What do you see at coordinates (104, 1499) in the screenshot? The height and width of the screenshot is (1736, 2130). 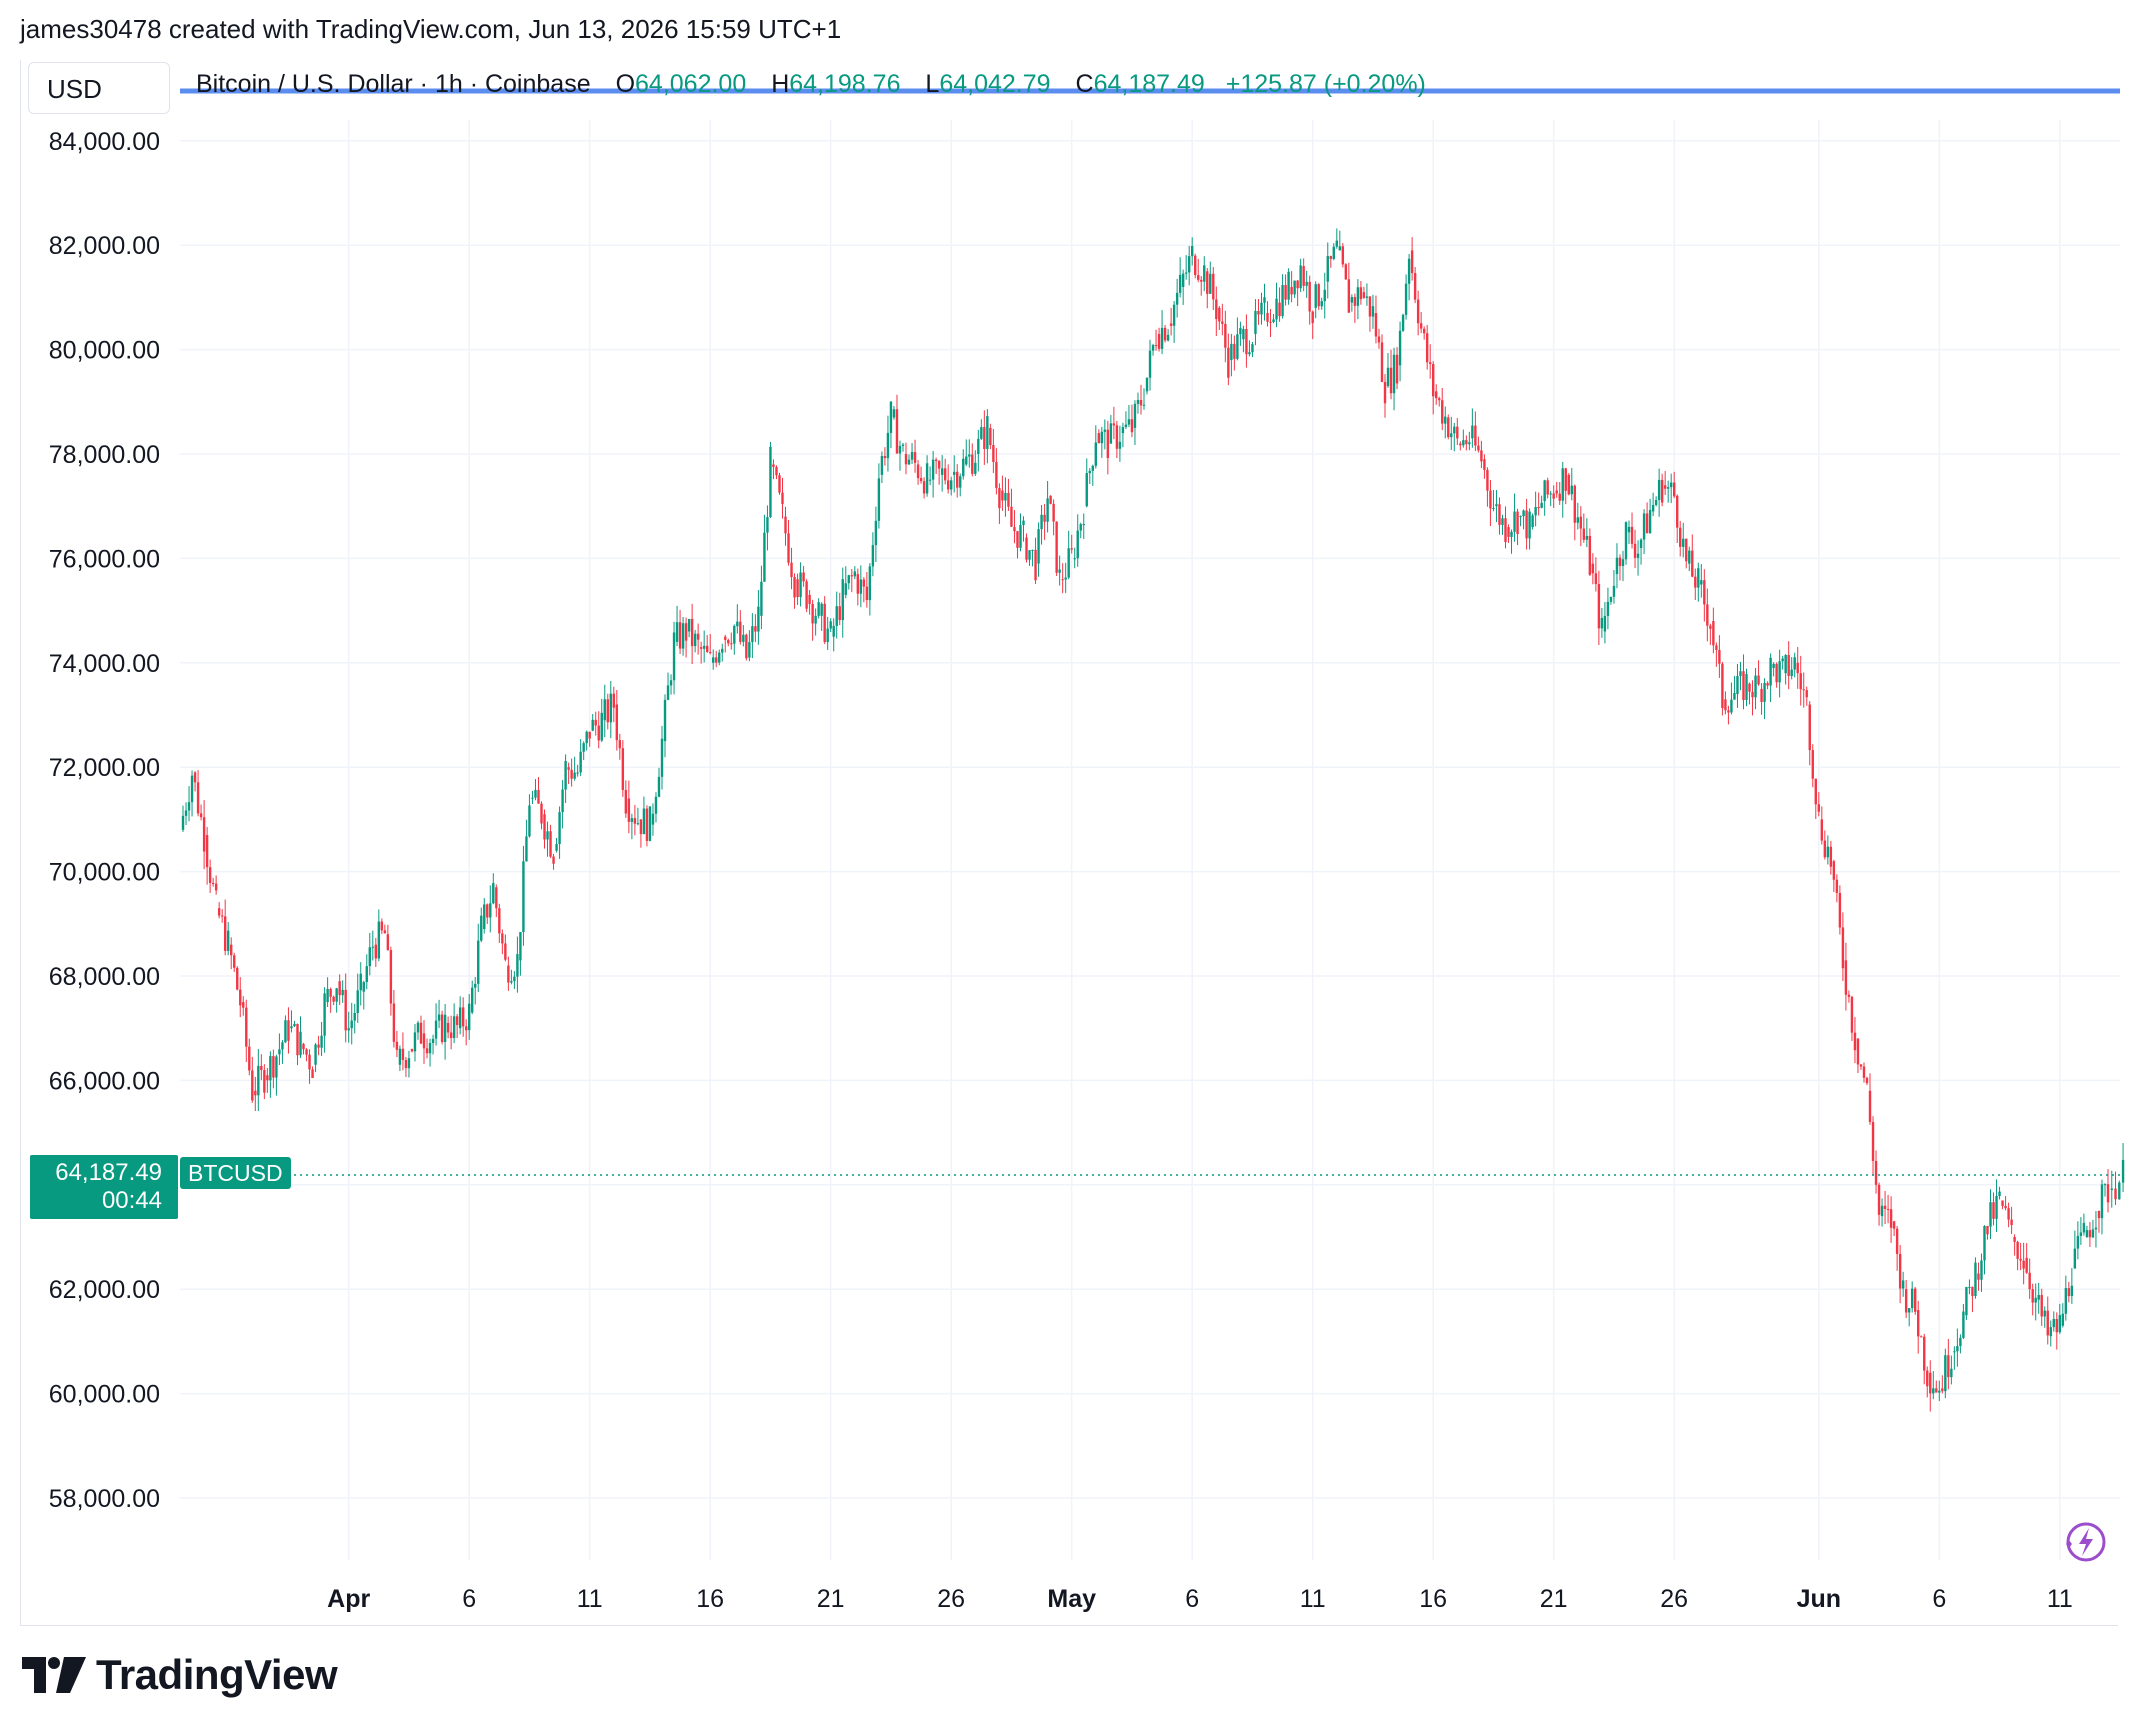 I see `y-tick-label: 58,000.00` at bounding box center [104, 1499].